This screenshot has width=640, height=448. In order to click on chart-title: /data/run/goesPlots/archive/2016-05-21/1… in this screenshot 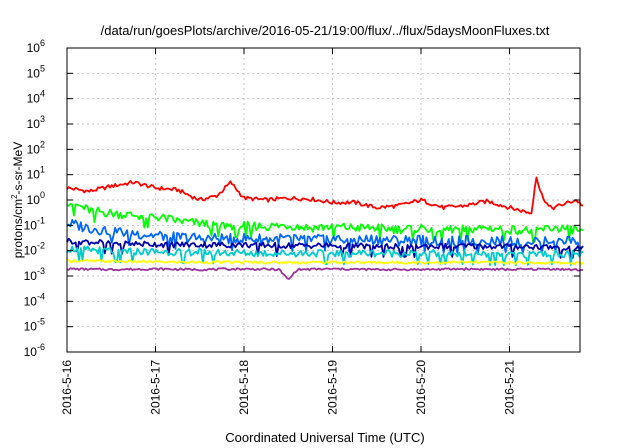, I will do `click(325, 30)`.